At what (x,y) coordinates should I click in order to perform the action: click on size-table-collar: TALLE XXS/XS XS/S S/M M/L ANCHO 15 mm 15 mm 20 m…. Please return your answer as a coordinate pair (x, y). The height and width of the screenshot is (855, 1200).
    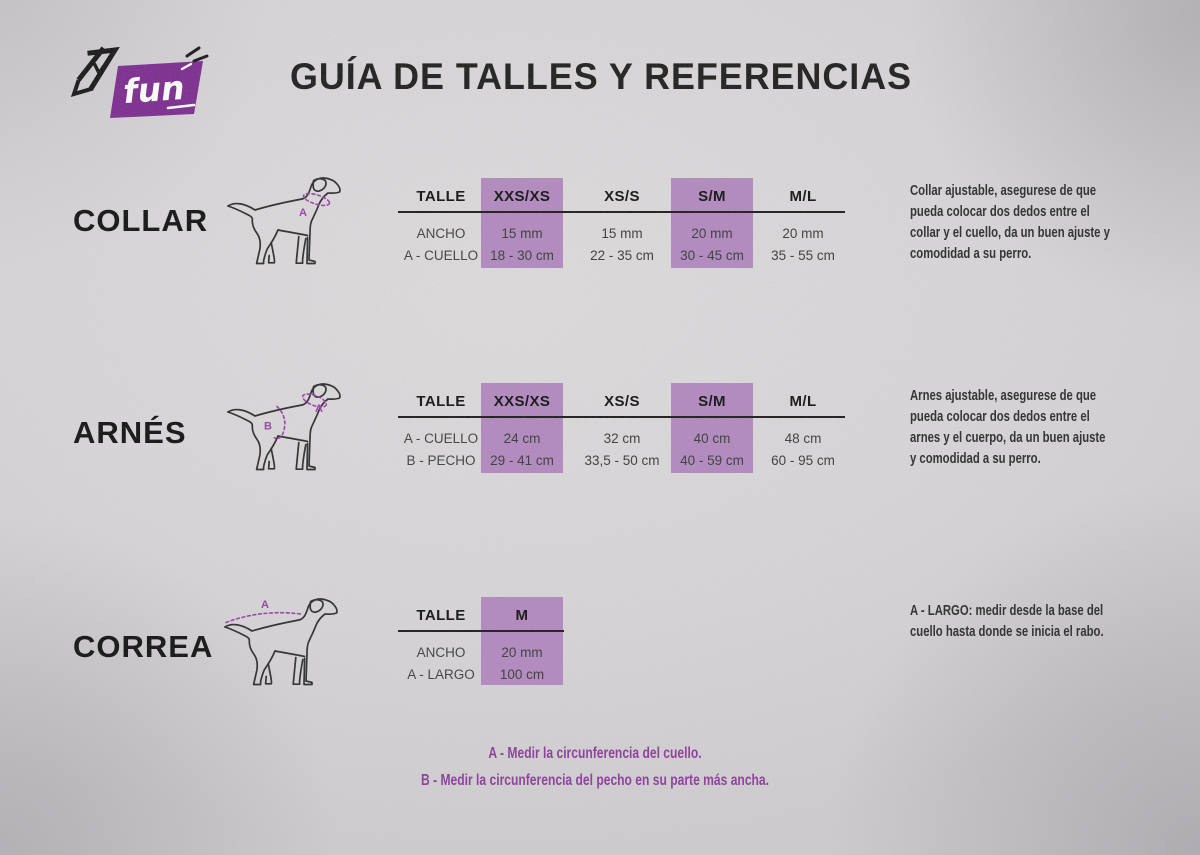
    Looking at the image, I should click on (621, 223).